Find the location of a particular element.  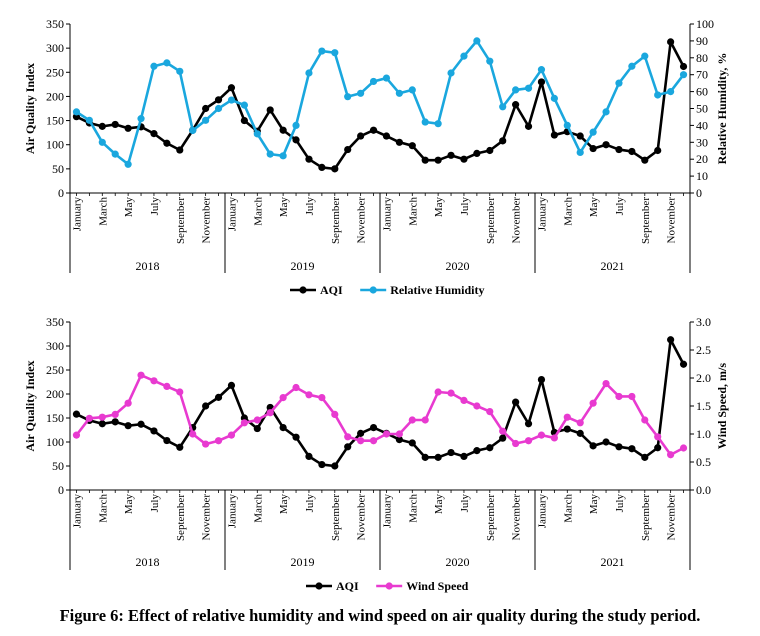

right-tick-label: 1.5 is located at coordinates (703, 406).